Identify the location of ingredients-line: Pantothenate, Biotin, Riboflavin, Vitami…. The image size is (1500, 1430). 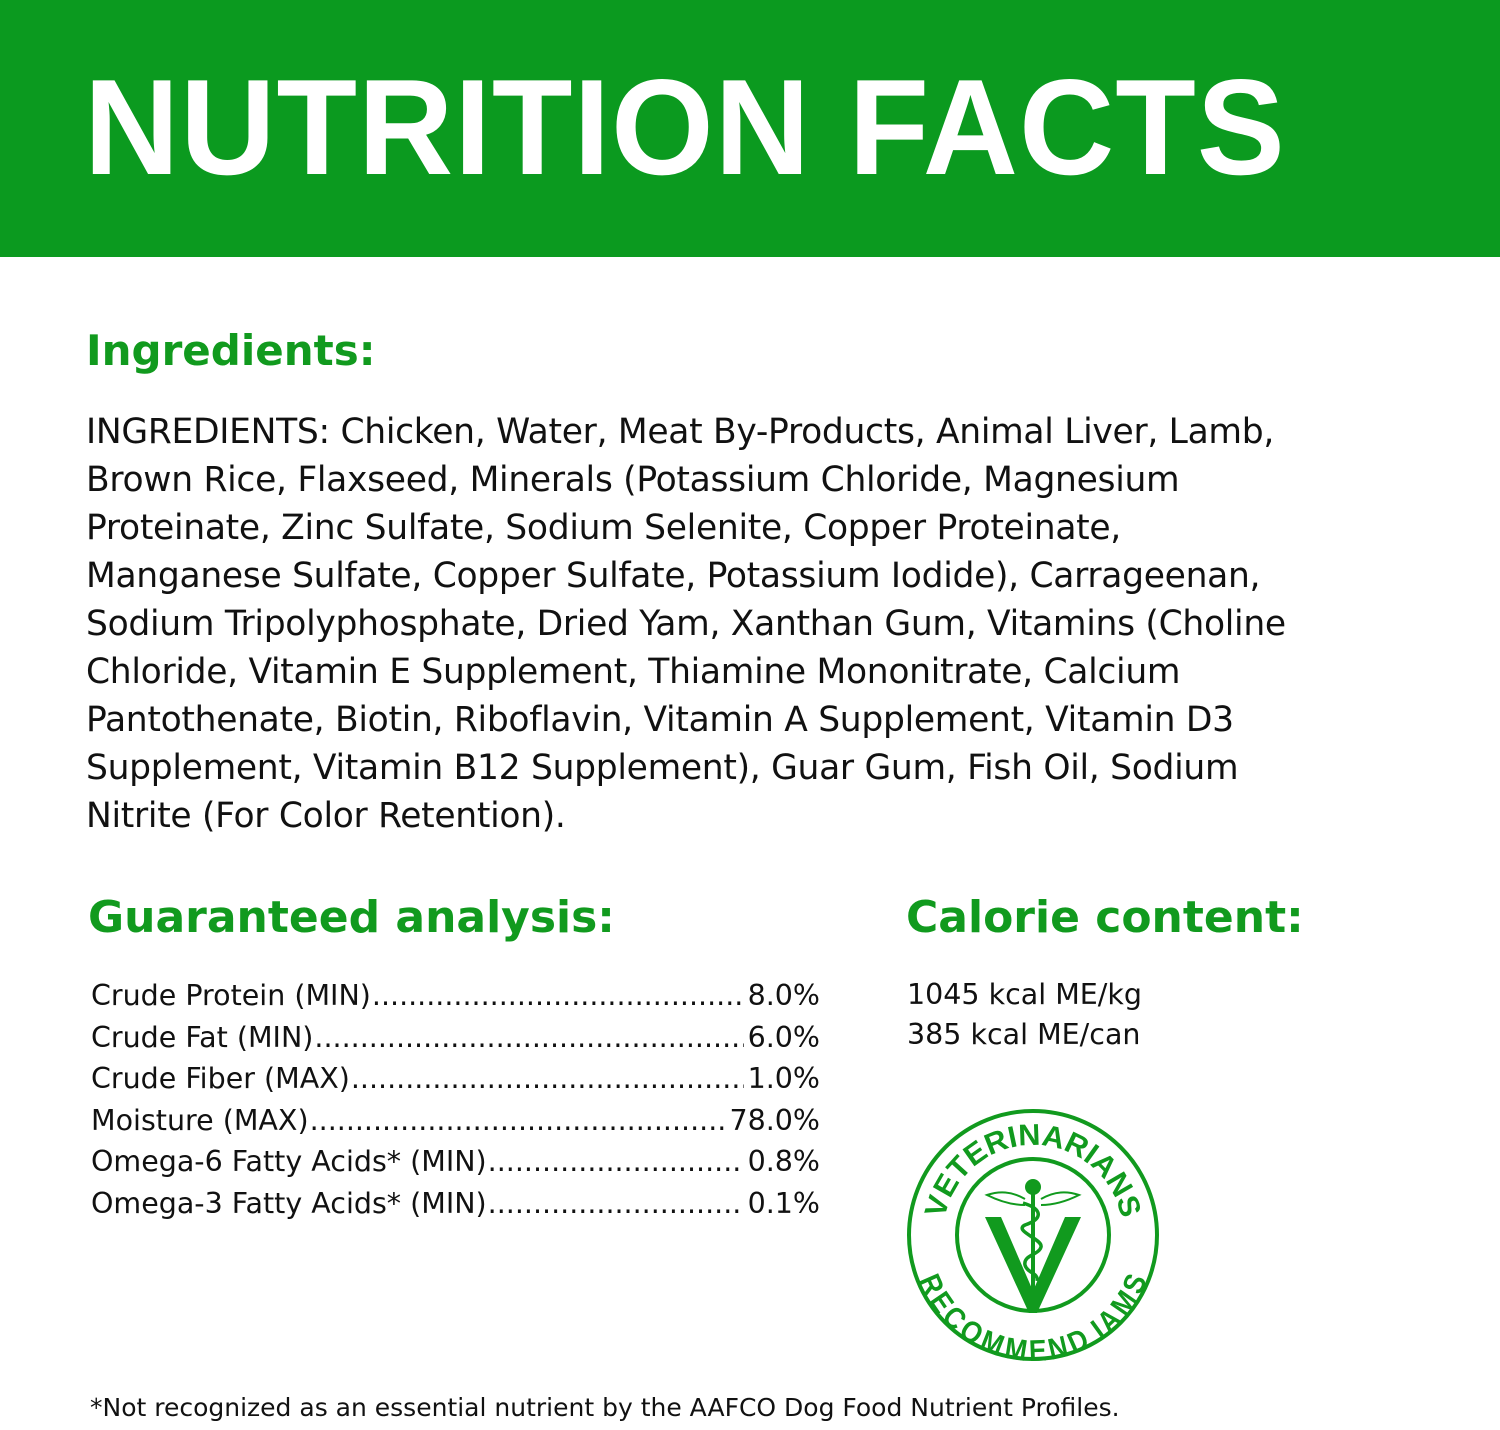
(660, 720).